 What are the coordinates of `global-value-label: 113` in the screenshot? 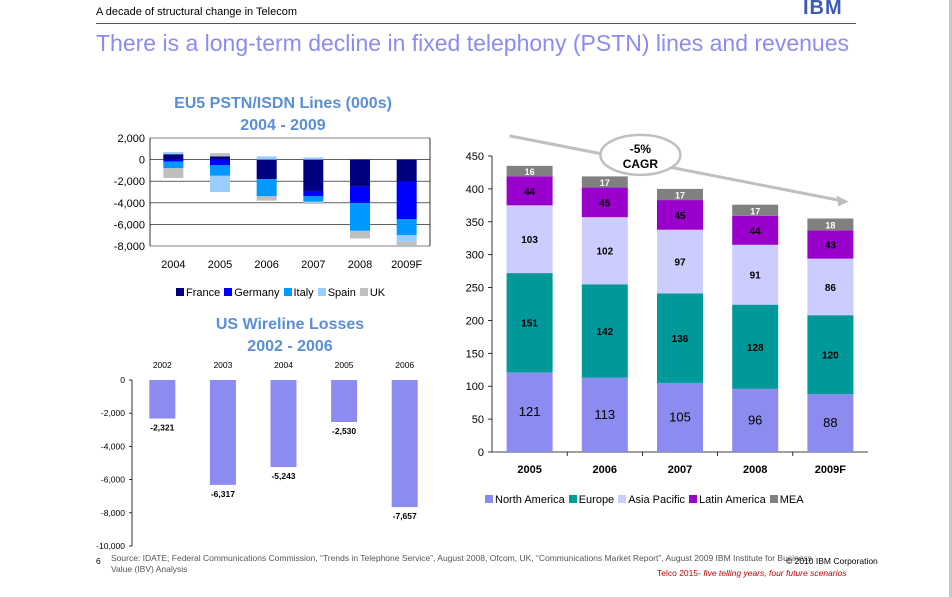 It's located at (604, 414).